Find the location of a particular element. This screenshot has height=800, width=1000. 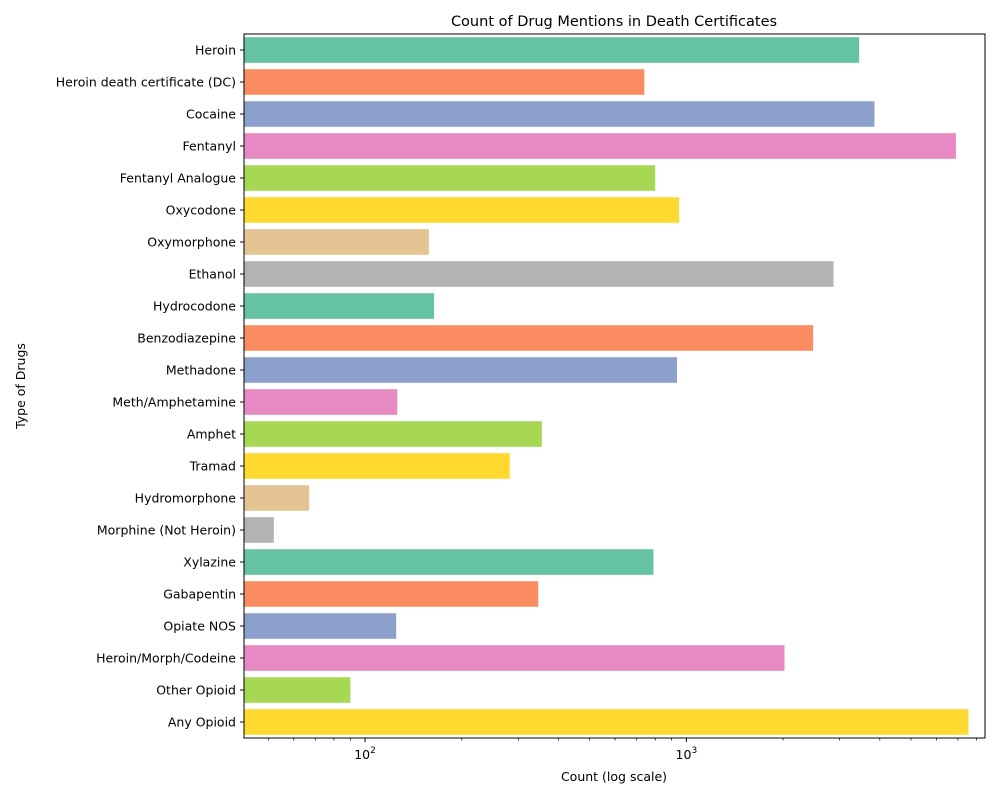

x-tick-exponent: 3 is located at coordinates (694, 751).